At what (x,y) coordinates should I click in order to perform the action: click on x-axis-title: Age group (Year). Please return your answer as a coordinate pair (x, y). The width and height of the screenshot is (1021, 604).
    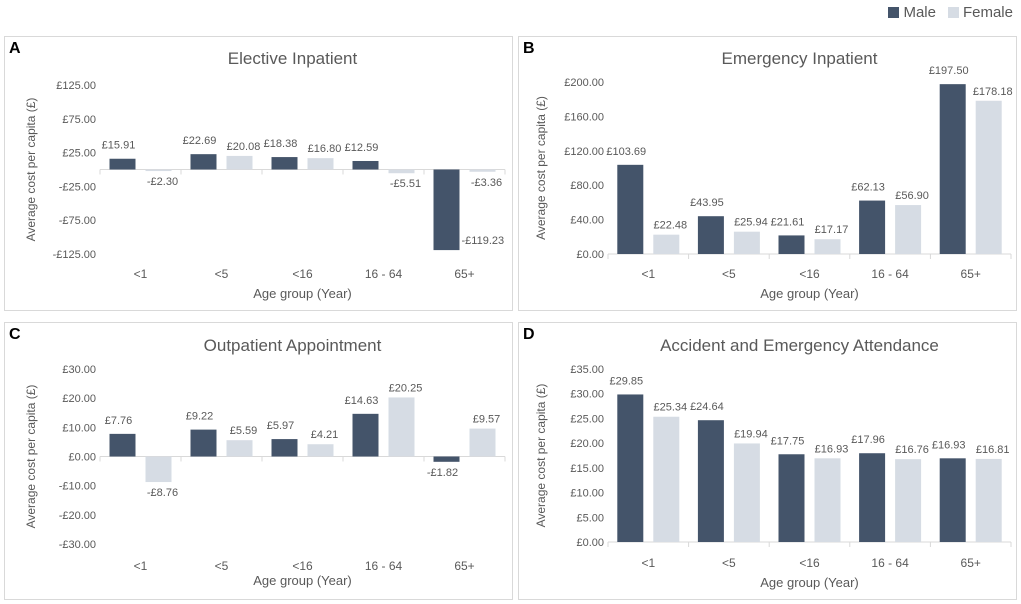
    Looking at the image, I should click on (809, 582).